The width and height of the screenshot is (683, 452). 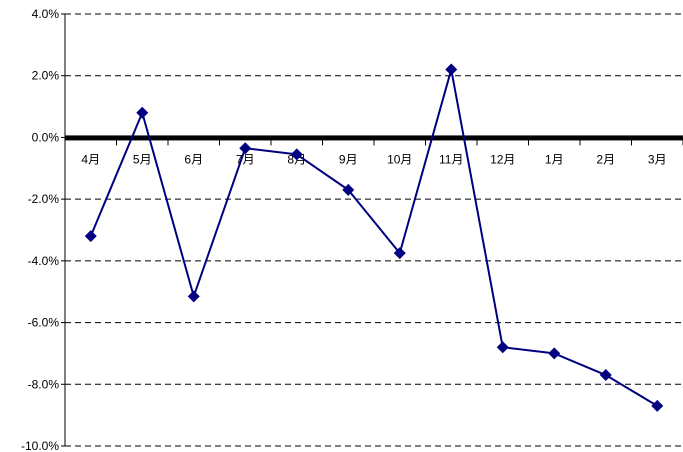 What do you see at coordinates (502, 159) in the screenshot?
I see `x-tick-label: 12月` at bounding box center [502, 159].